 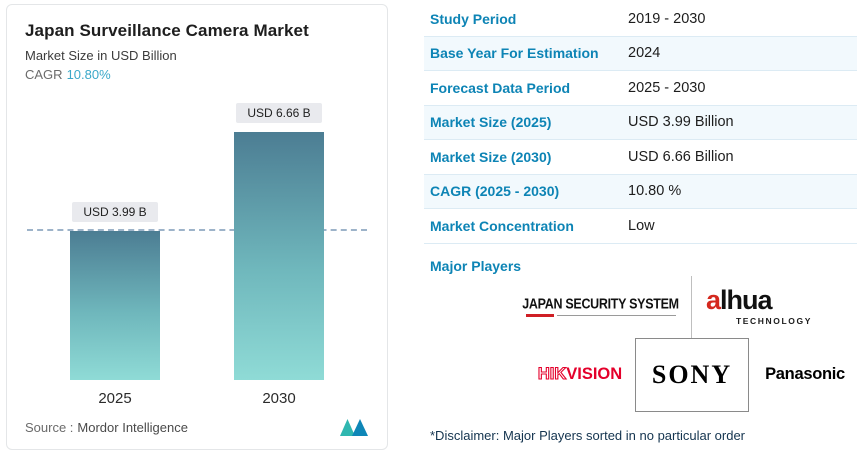 I want to click on jss-gray-line, so click(x=616, y=315).